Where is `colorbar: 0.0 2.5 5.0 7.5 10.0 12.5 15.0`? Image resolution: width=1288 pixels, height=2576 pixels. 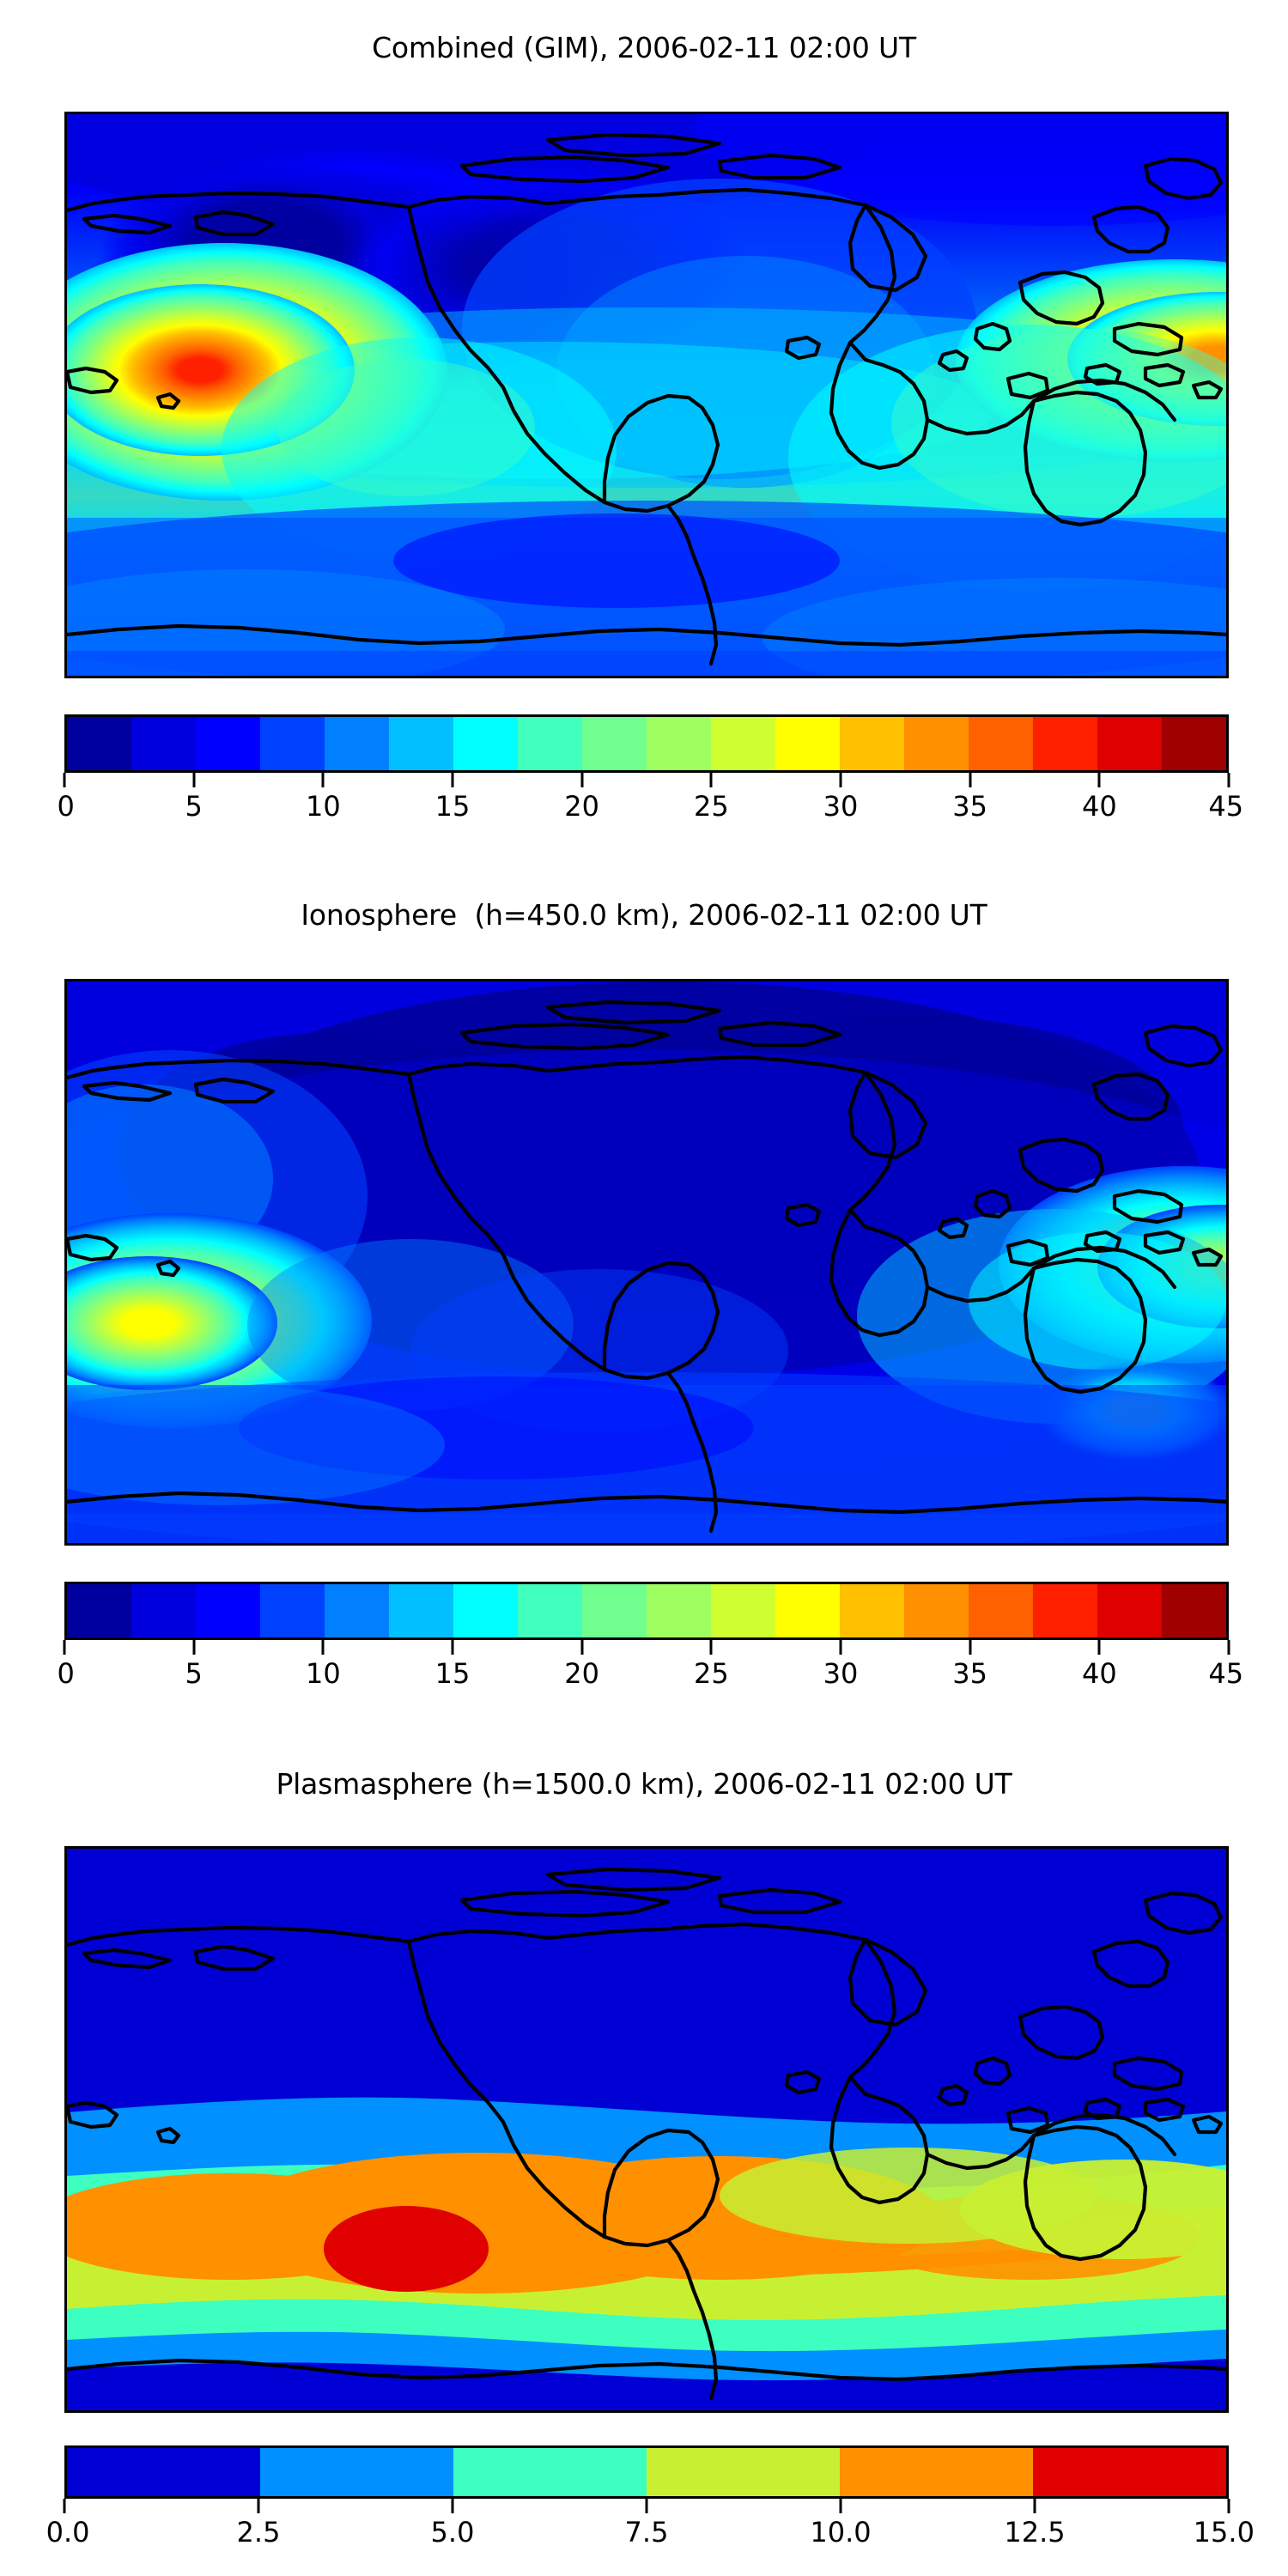 colorbar: 0.0 2.5 5.0 7.5 10.0 12.5 15.0 is located at coordinates (651, 2497).